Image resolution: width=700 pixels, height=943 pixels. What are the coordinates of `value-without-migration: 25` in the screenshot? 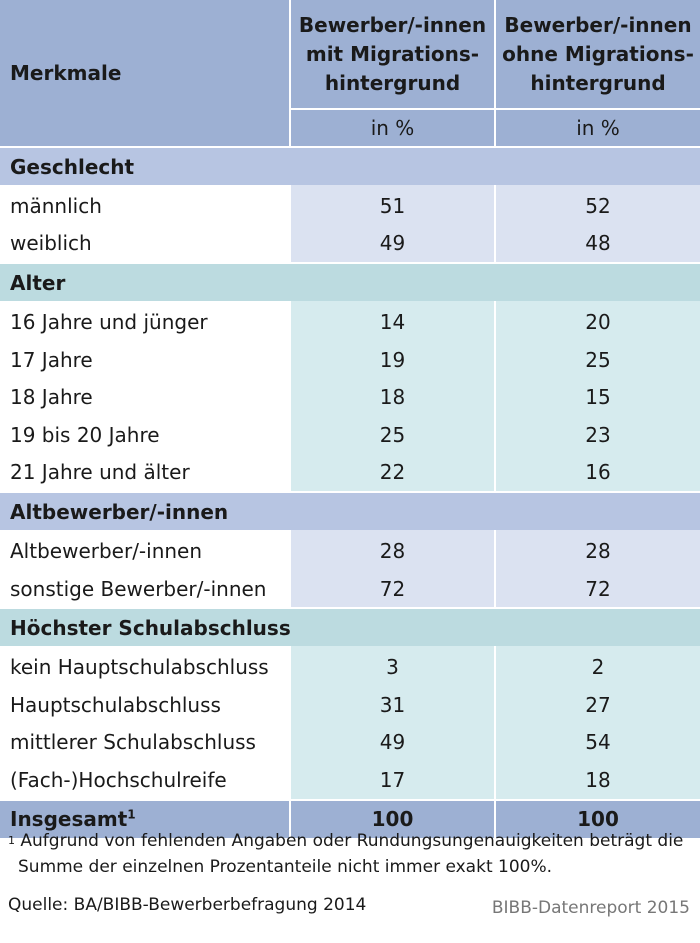 It's located at (597, 359).